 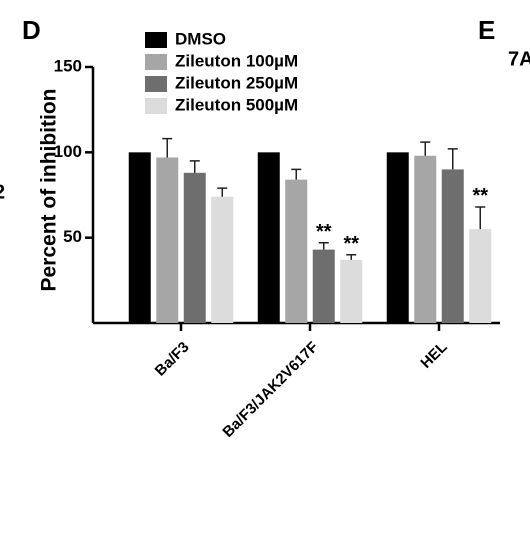 I want to click on neighbor-text: 2, so click(x=2, y=192).